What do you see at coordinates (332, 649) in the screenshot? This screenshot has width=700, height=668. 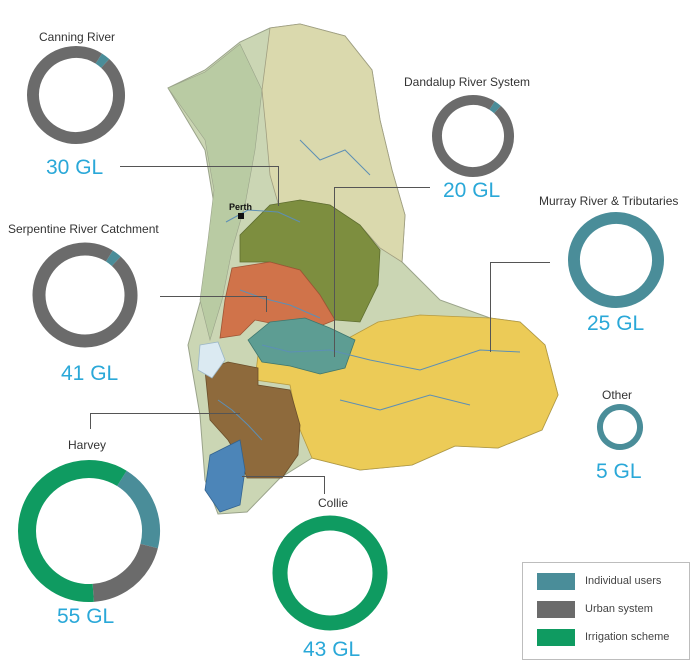 I see `collie-value: 43 GL` at bounding box center [332, 649].